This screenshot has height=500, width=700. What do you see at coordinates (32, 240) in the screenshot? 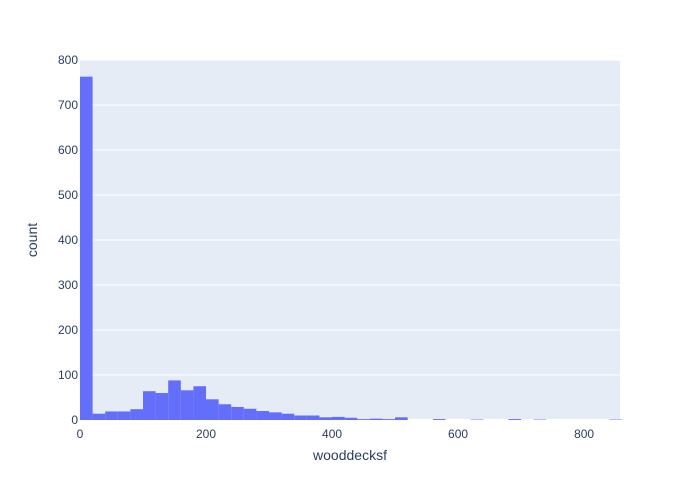
I see `y-axis-title: count` at bounding box center [32, 240].